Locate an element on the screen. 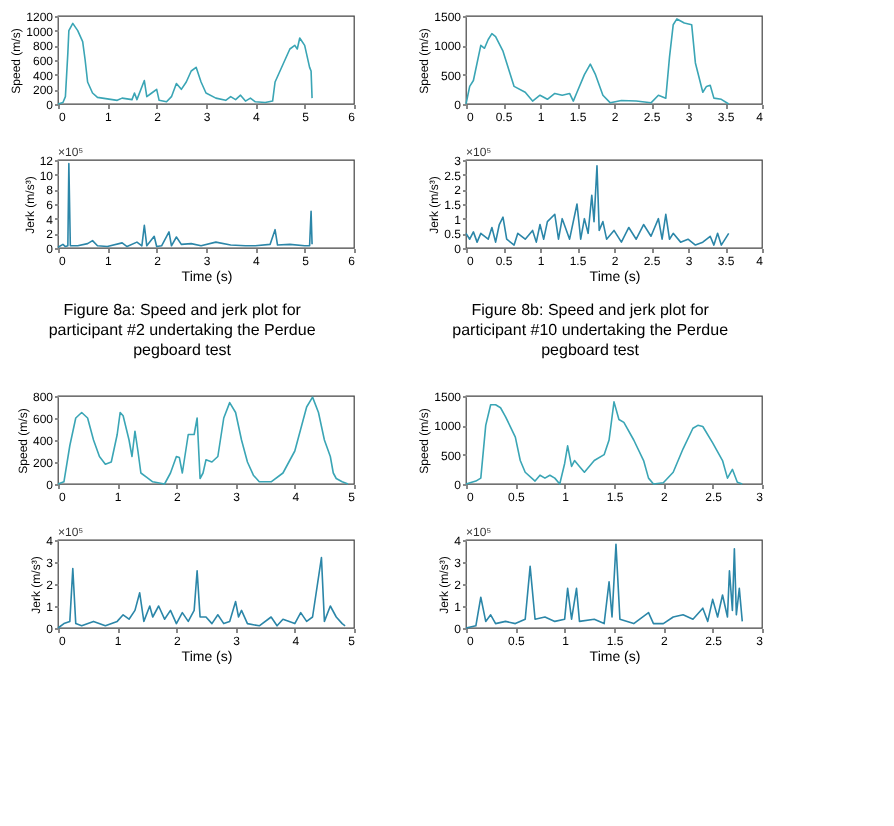 The image size is (894, 826). caption: Figure 8a: Speed and jerk plot for participant #2 undertaking the Perdue pegboard test is located at coordinates (182, 329).